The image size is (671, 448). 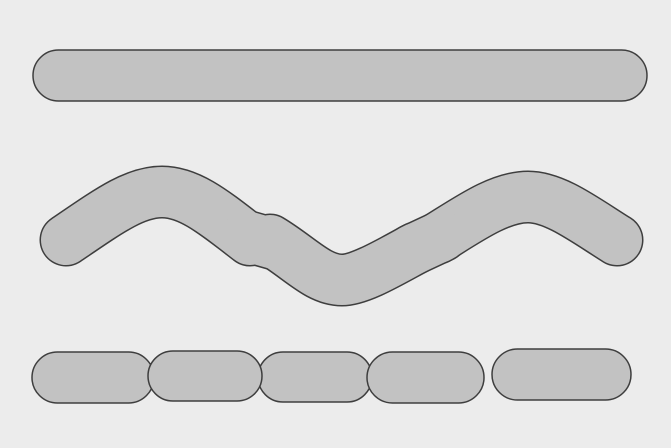 I want to click on capsule-row, so click(x=331, y=376).